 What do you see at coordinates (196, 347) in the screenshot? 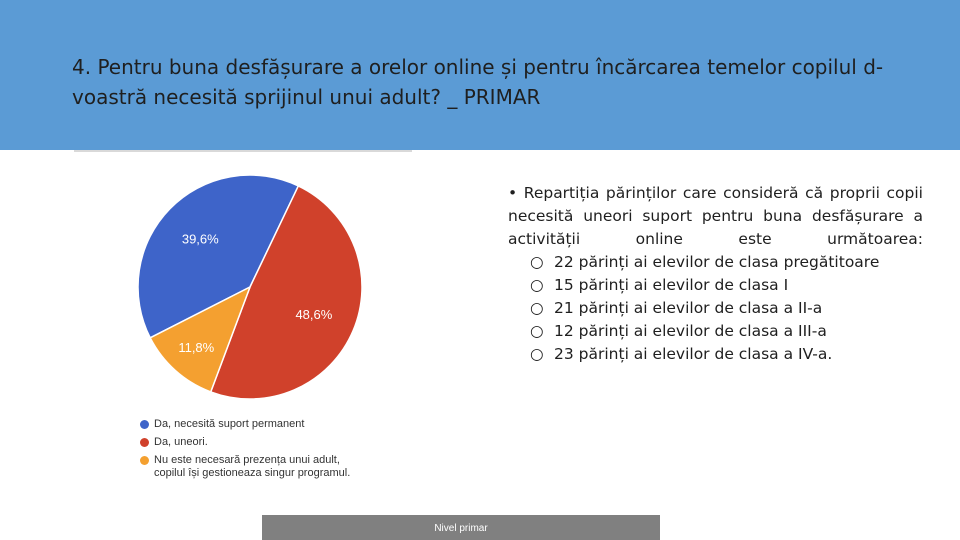
I see `pie-slice-label: 11,8%` at bounding box center [196, 347].